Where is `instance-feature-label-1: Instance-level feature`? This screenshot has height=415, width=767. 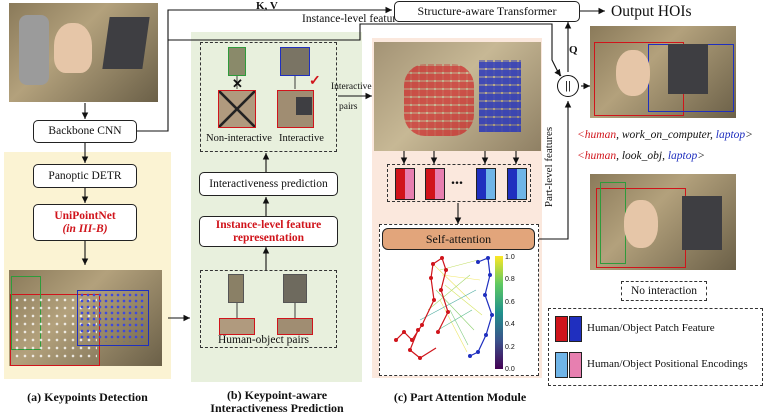
instance-feature-label-1: Instance-level feature is located at coordinates (268, 224).